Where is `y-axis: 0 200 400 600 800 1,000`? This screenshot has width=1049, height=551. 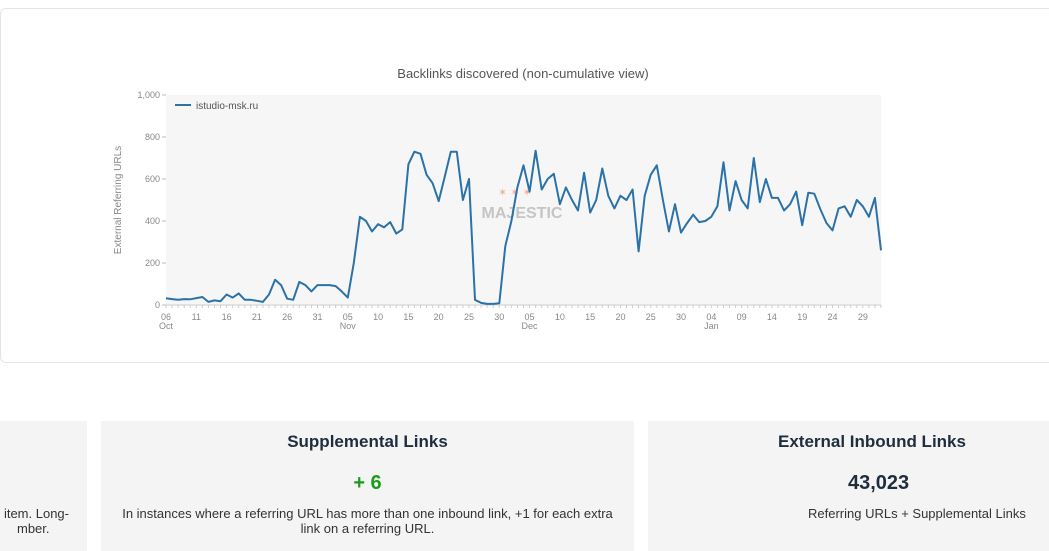
y-axis: 0 200 400 600 800 1,000 is located at coordinates (151, 200).